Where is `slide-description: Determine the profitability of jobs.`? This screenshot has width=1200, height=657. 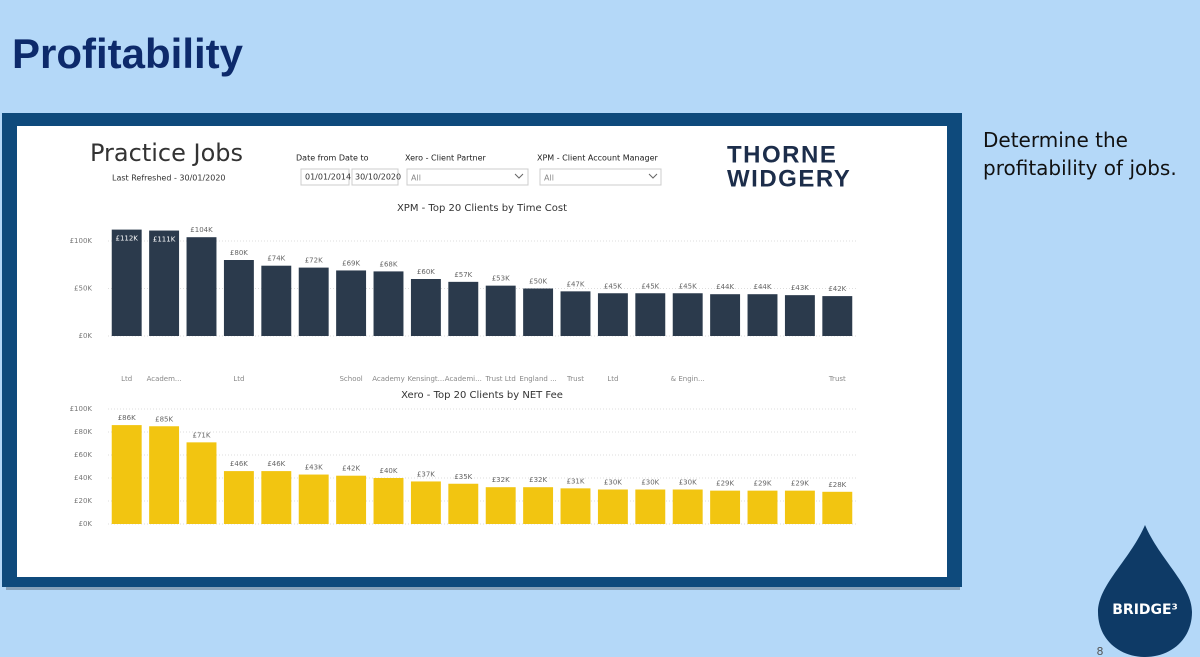 slide-description: Determine the profitability of jobs. is located at coordinates (1080, 154).